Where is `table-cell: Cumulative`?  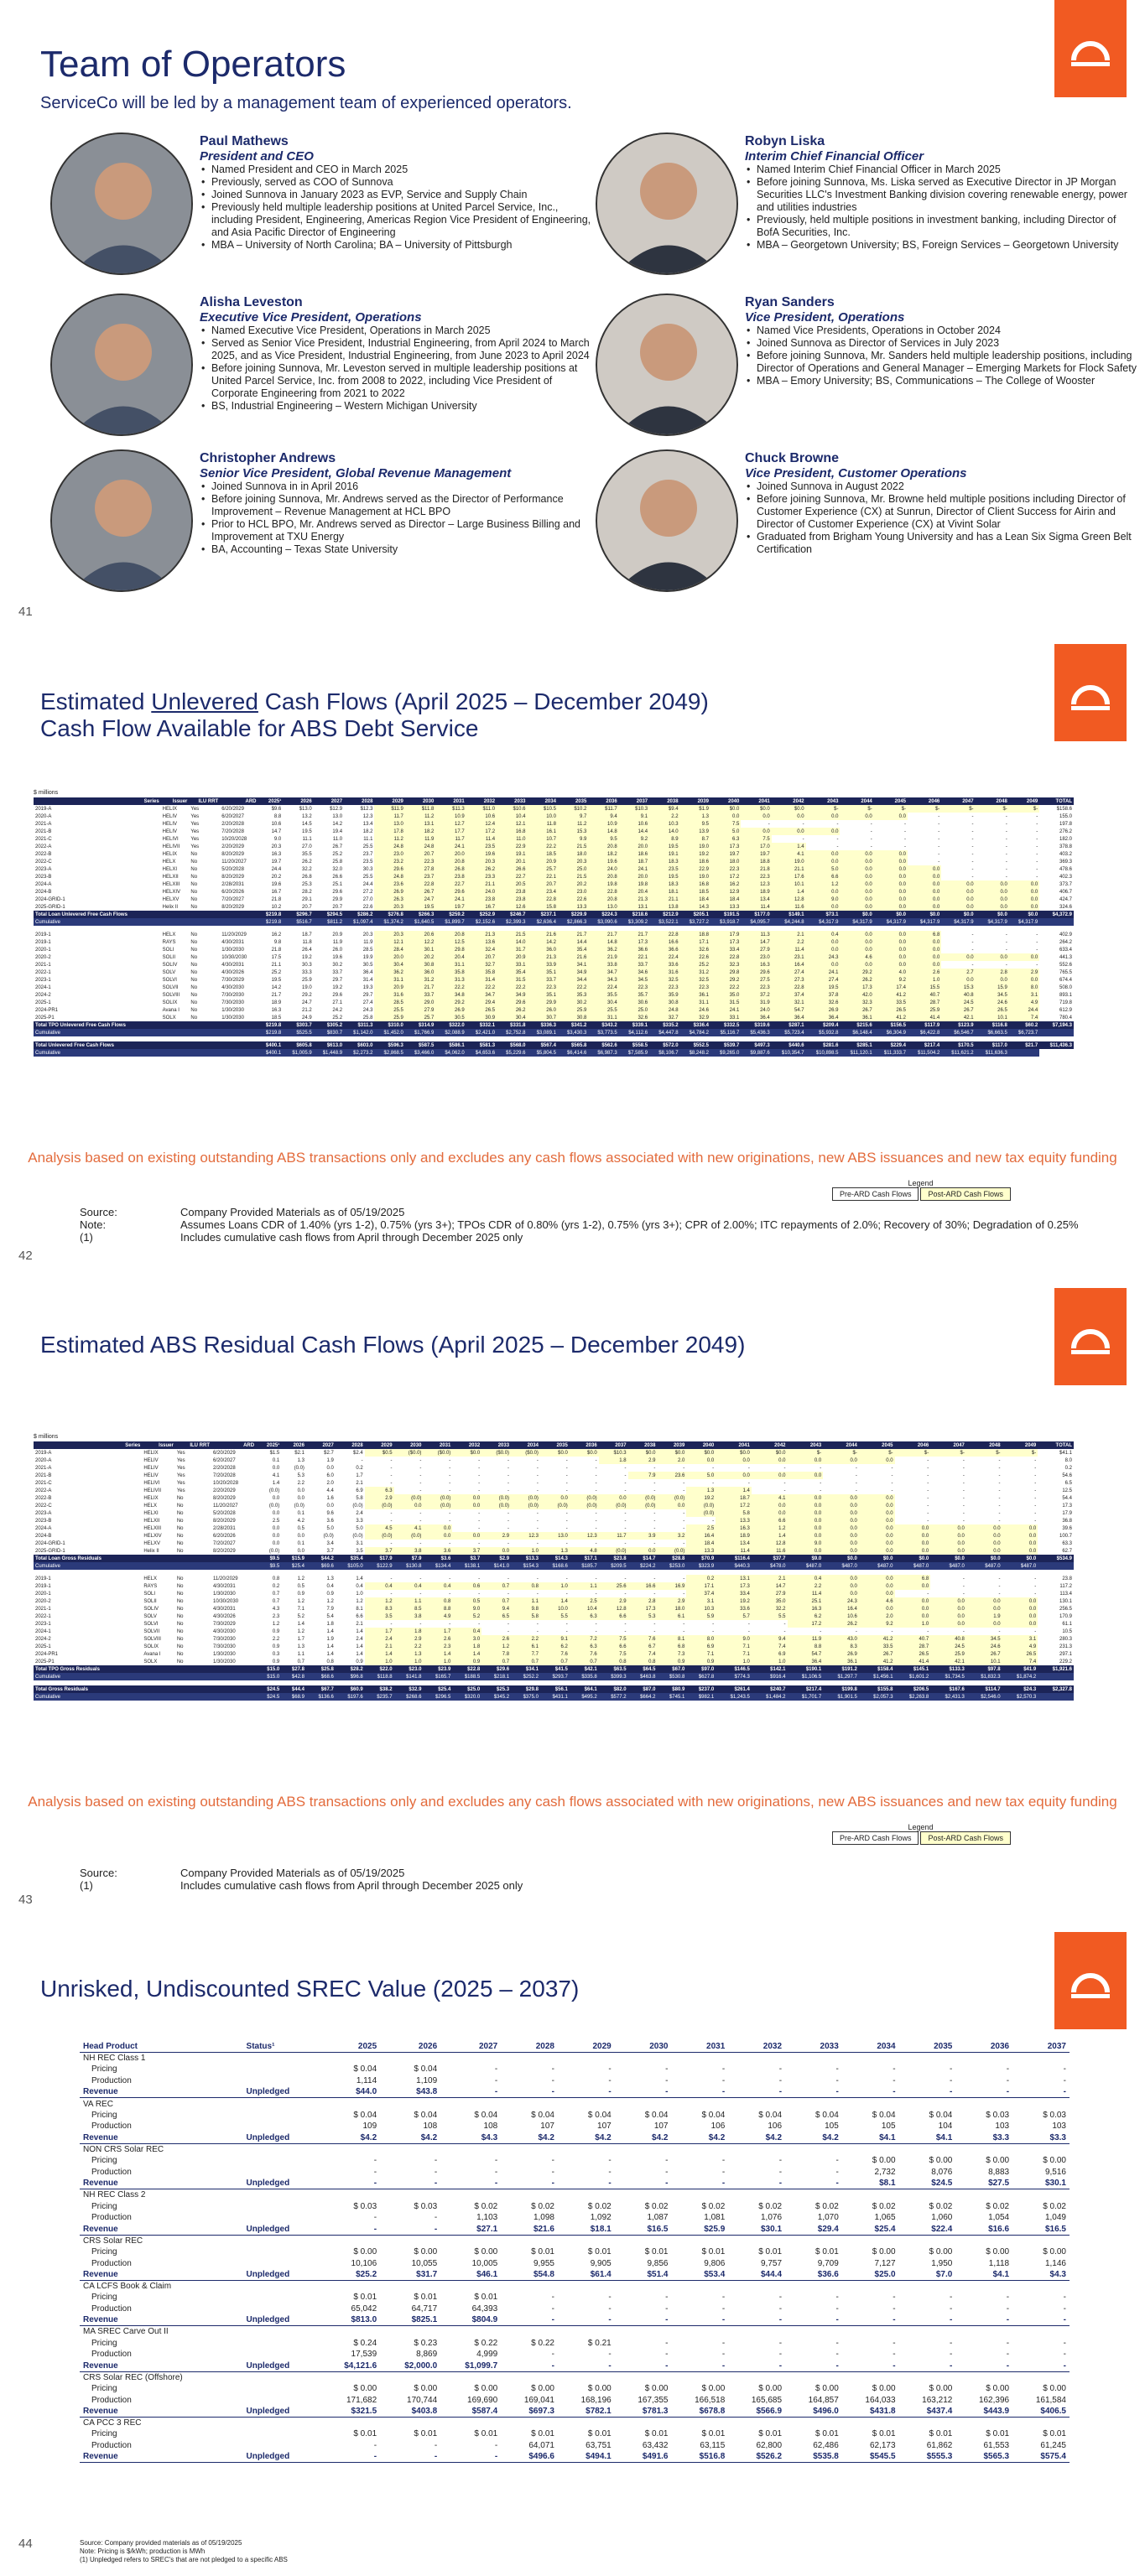
table-cell: Cumulative is located at coordinates (97, 922).